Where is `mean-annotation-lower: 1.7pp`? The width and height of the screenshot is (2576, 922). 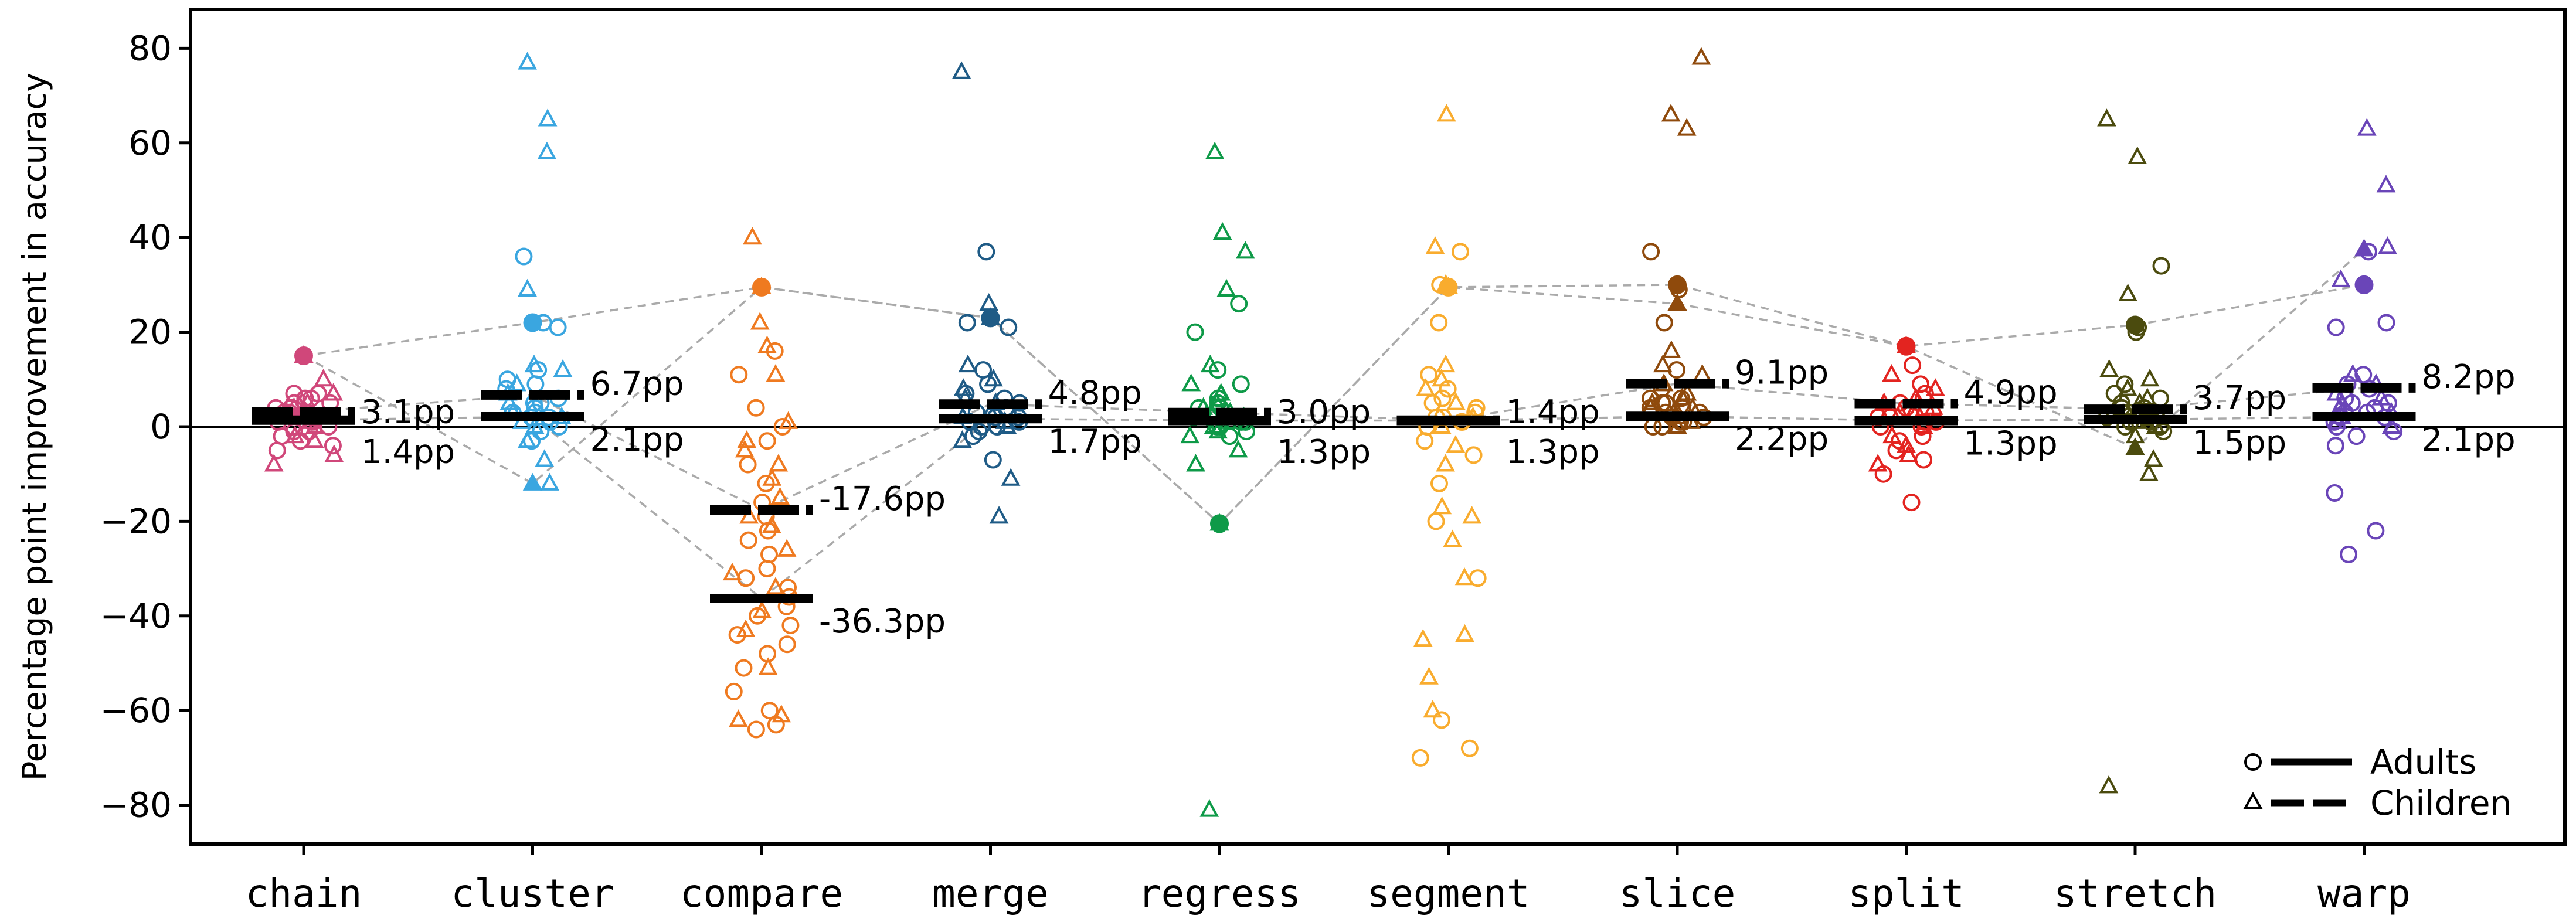
mean-annotation-lower: 1.7pp is located at coordinates (1095, 442).